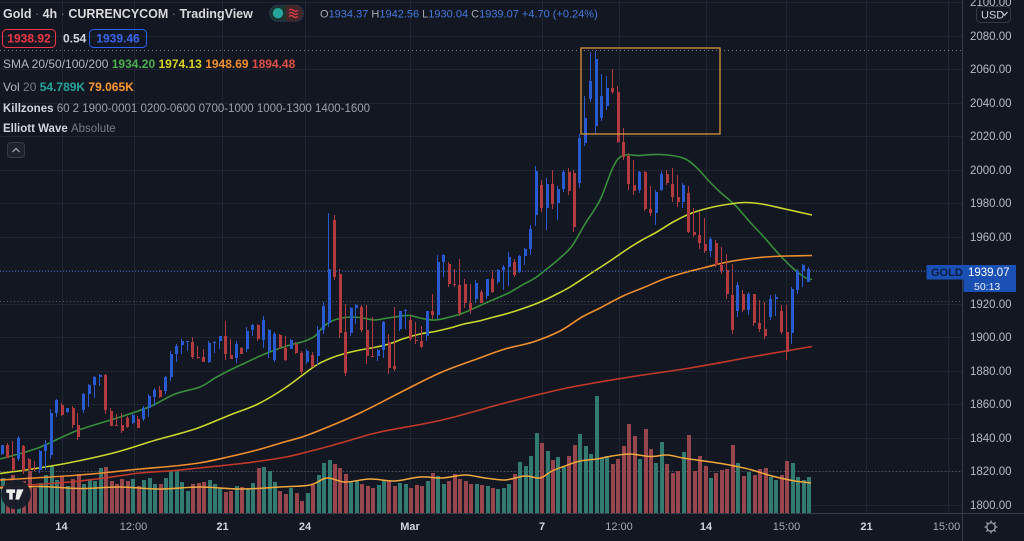  I want to click on svg-text: 1840.00, so click(991, 439).